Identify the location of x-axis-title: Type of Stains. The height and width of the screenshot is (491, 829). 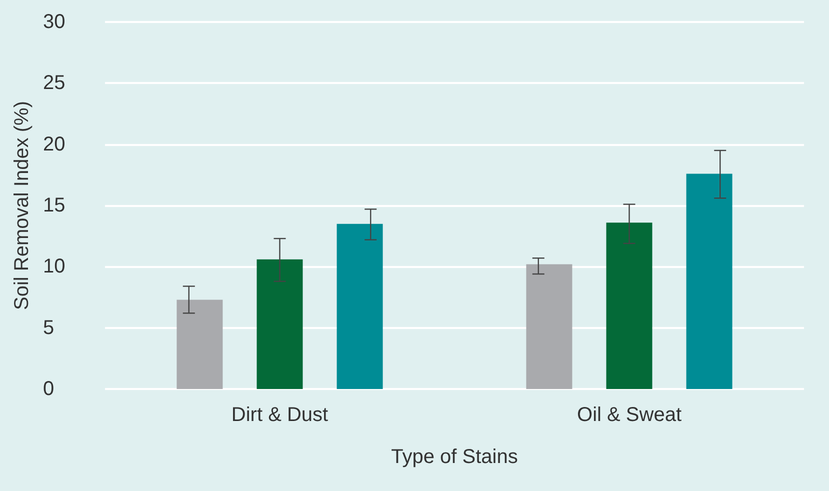
(454, 457).